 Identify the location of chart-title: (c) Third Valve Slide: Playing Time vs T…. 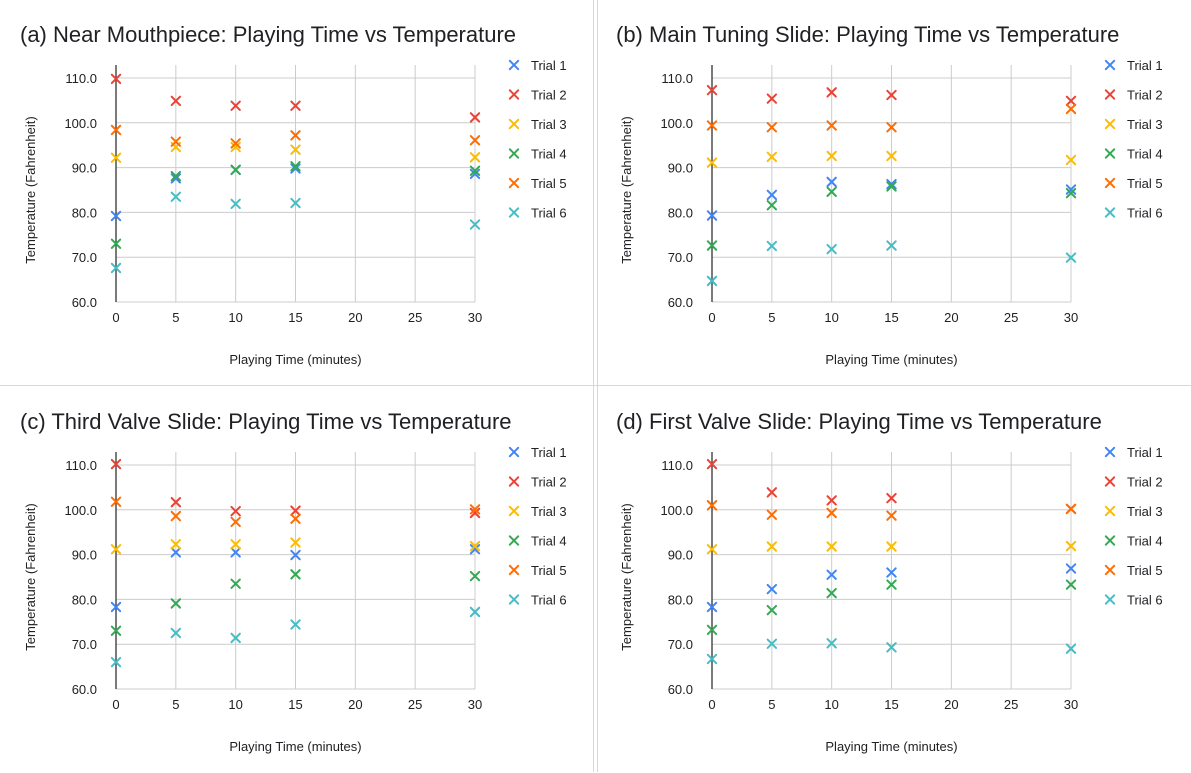
(266, 421).